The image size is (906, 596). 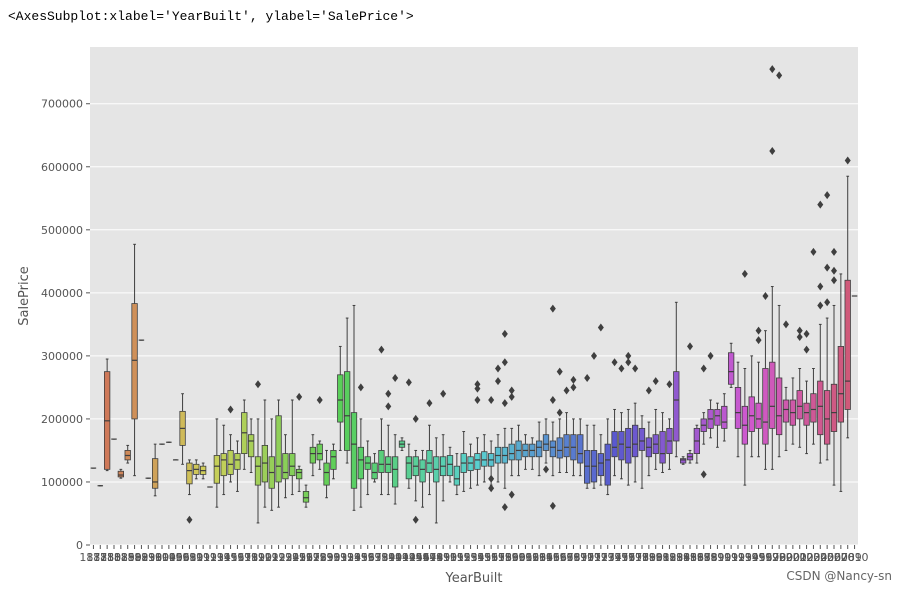 What do you see at coordinates (560, 557) in the screenshot?
I see `x-tick-label: 1967` at bounding box center [560, 557].